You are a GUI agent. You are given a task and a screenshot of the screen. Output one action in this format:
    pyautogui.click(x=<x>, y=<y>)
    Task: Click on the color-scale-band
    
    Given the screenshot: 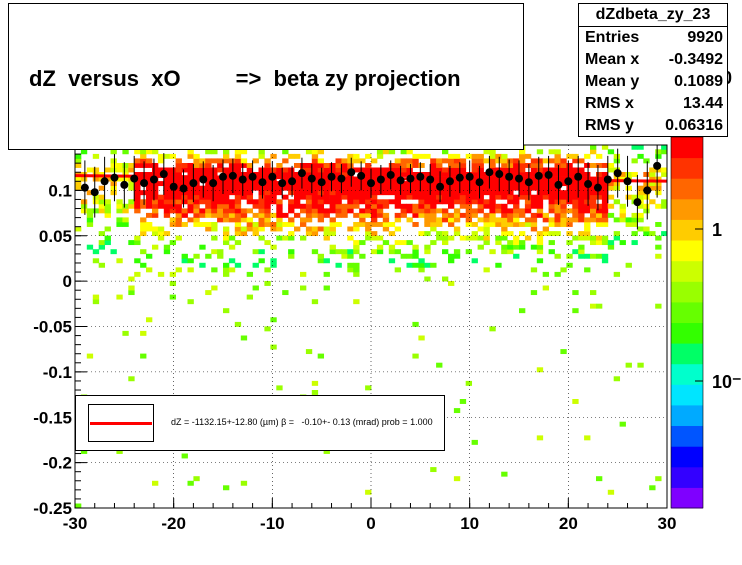 What is the action you would take?
    pyautogui.click(x=687, y=436)
    